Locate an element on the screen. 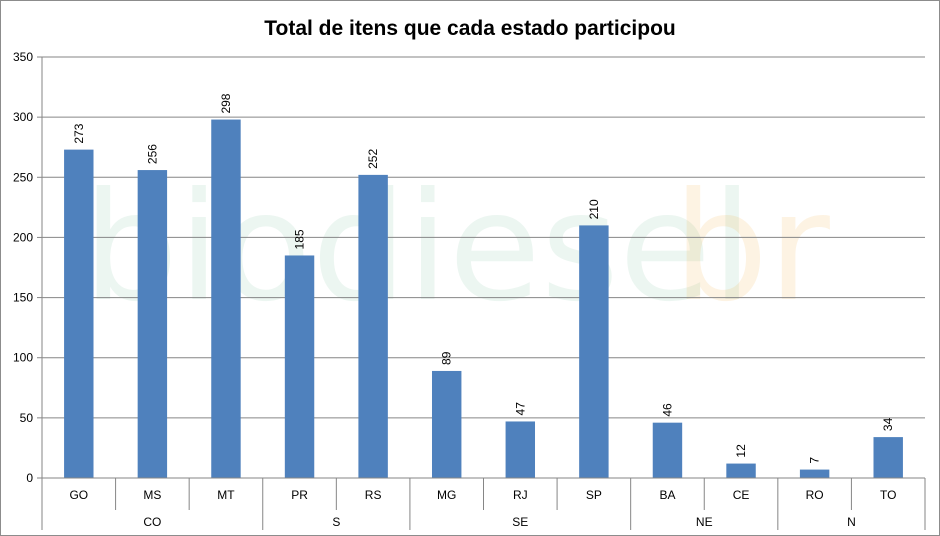 This screenshot has width=940, height=536. x-tick-label-ro: RO is located at coordinates (815, 495).